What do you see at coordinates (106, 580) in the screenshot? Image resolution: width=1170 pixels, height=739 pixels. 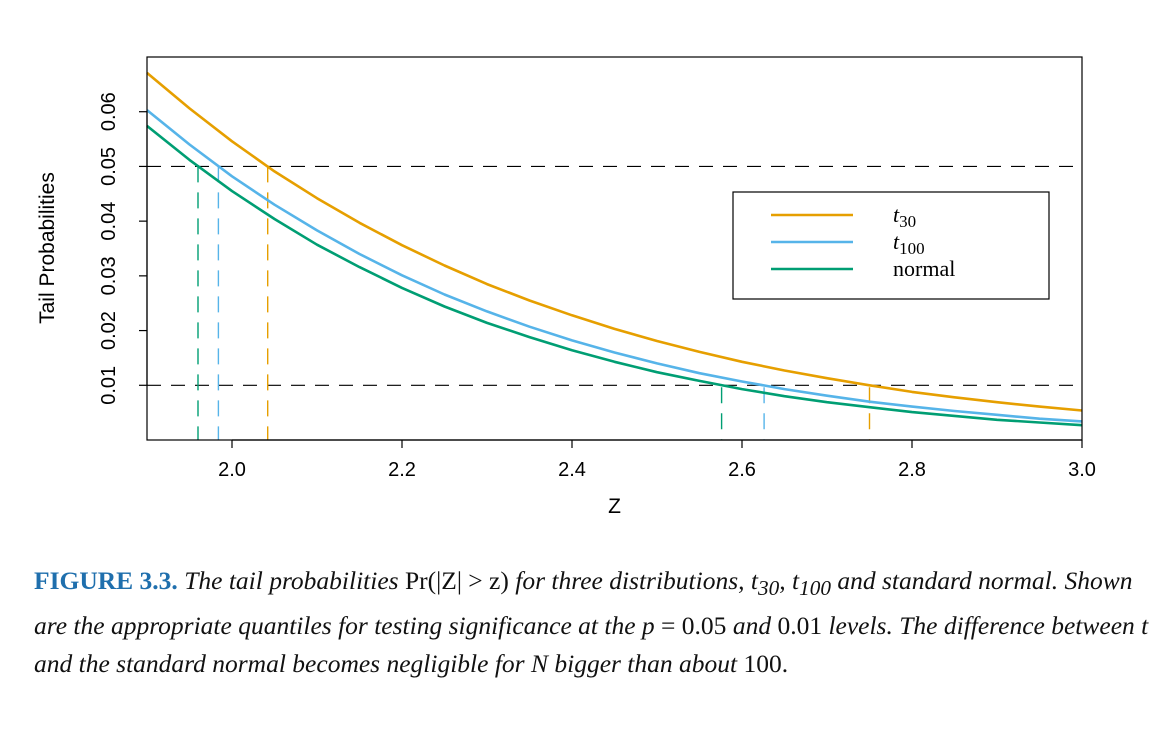 I see `caption-label: FIGURE 3.3.` at bounding box center [106, 580].